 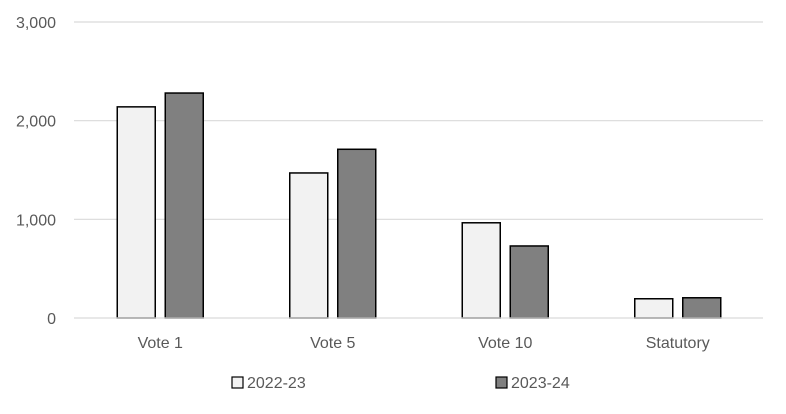 I want to click on y-tick-label: 1,000, so click(x=36, y=220).